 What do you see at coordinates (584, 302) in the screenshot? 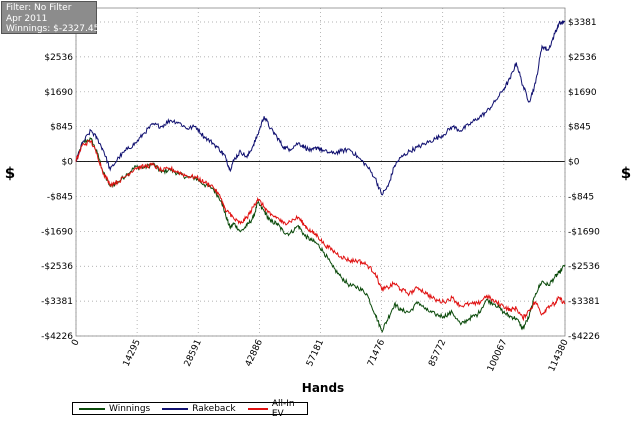
I see `y-tick-label-right: -$3381` at bounding box center [584, 302].